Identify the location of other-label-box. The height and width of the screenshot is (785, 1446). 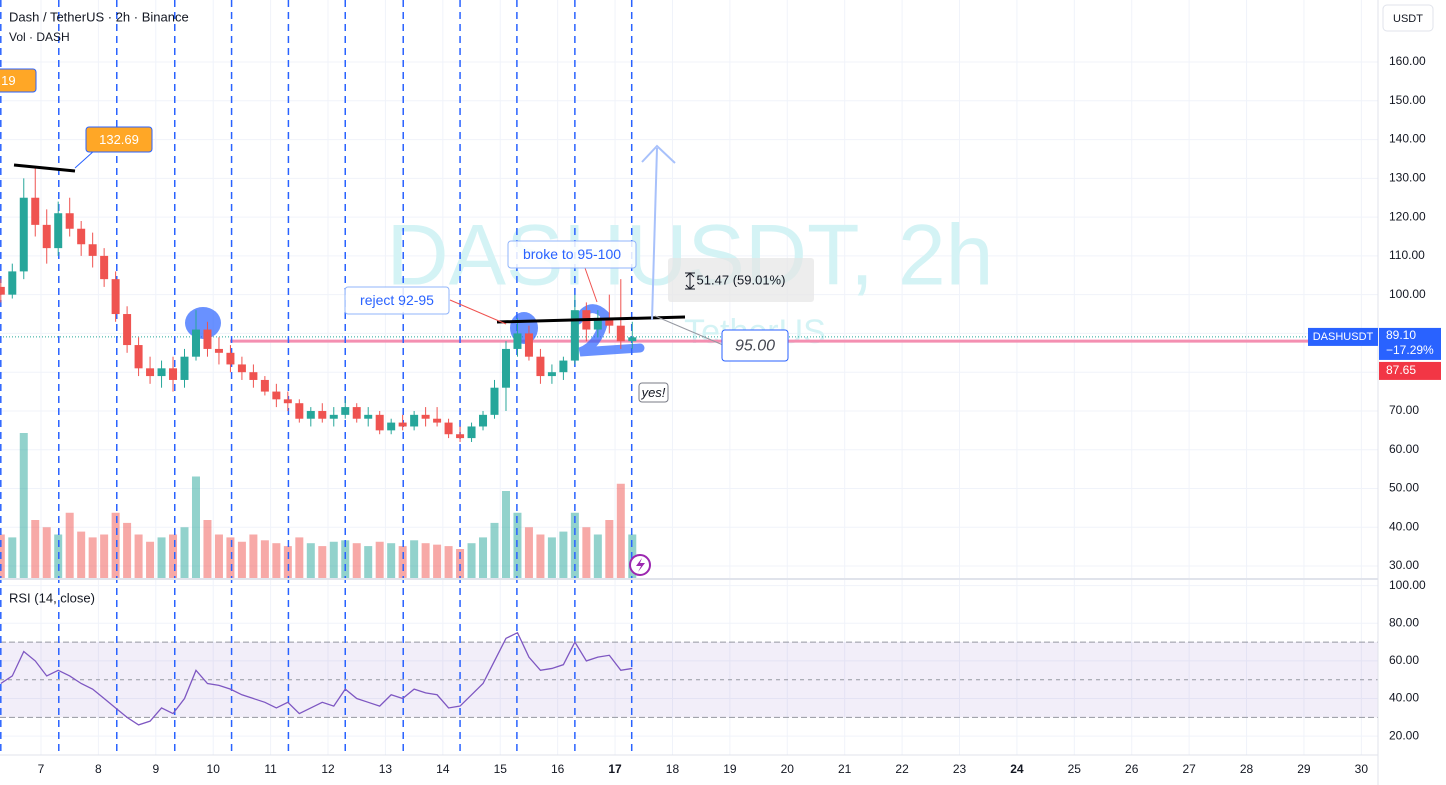
(1410, 370).